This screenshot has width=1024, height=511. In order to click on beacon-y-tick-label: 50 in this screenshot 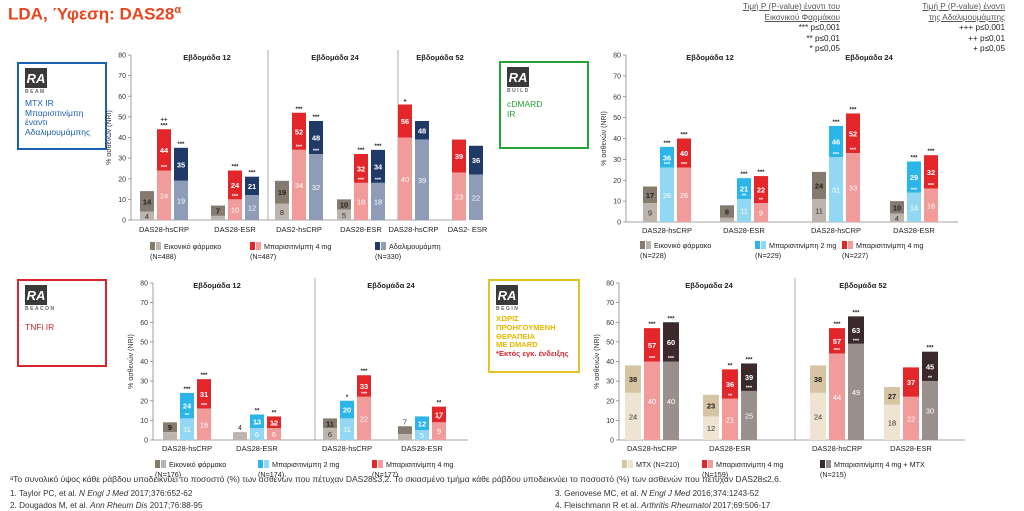, I will do `click(144, 342)`.